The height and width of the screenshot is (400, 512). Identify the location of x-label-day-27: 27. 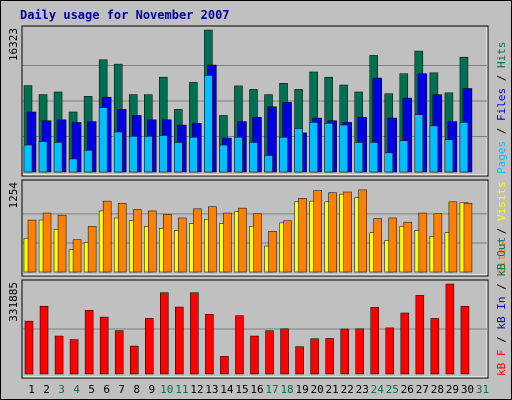
(422, 389).